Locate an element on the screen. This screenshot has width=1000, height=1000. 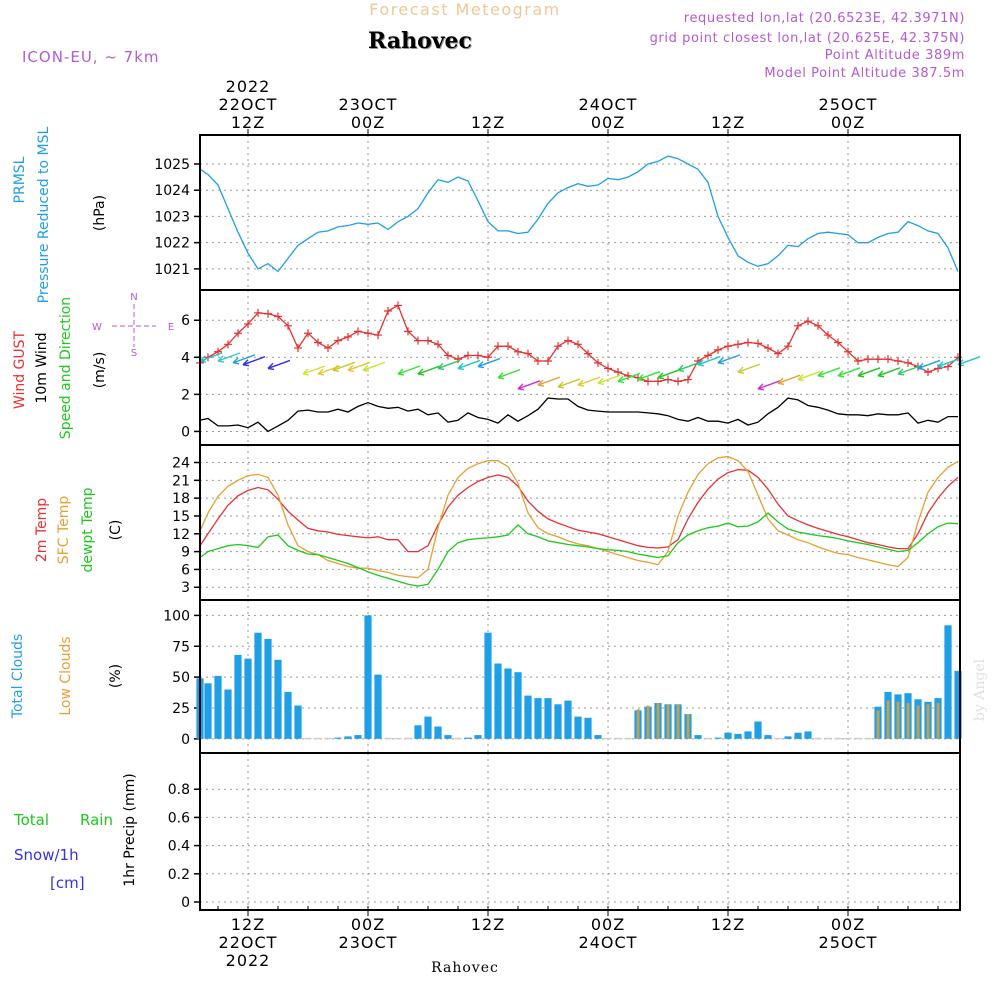
y-tick-label: 9 is located at coordinates (185, 553).